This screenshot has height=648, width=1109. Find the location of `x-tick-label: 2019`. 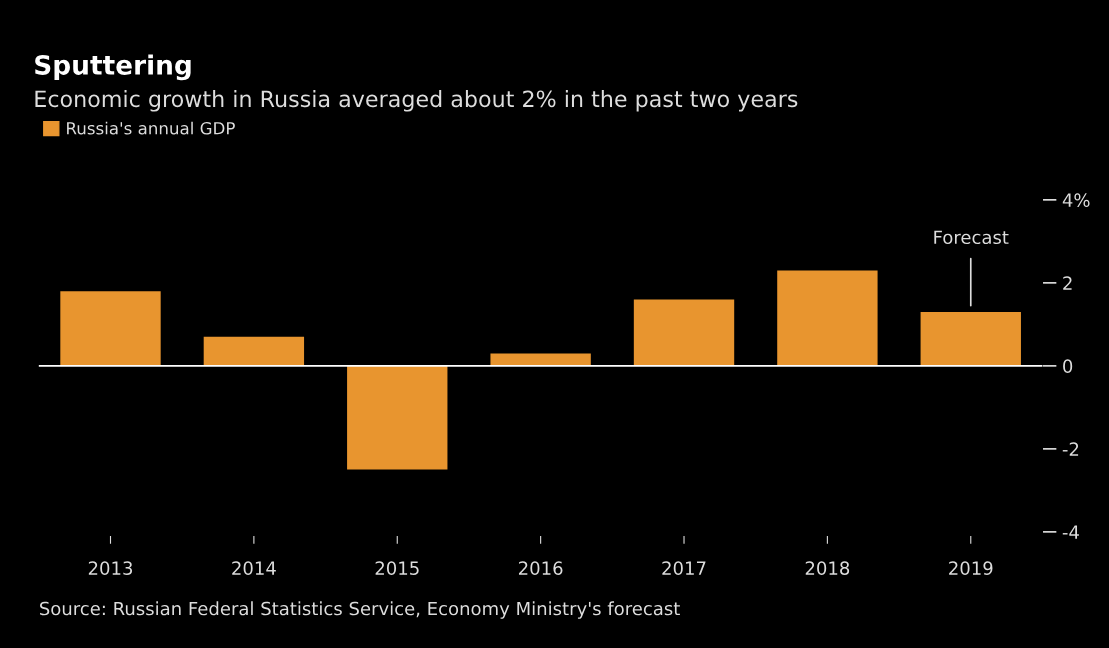

x-tick-label: 2019 is located at coordinates (971, 568).